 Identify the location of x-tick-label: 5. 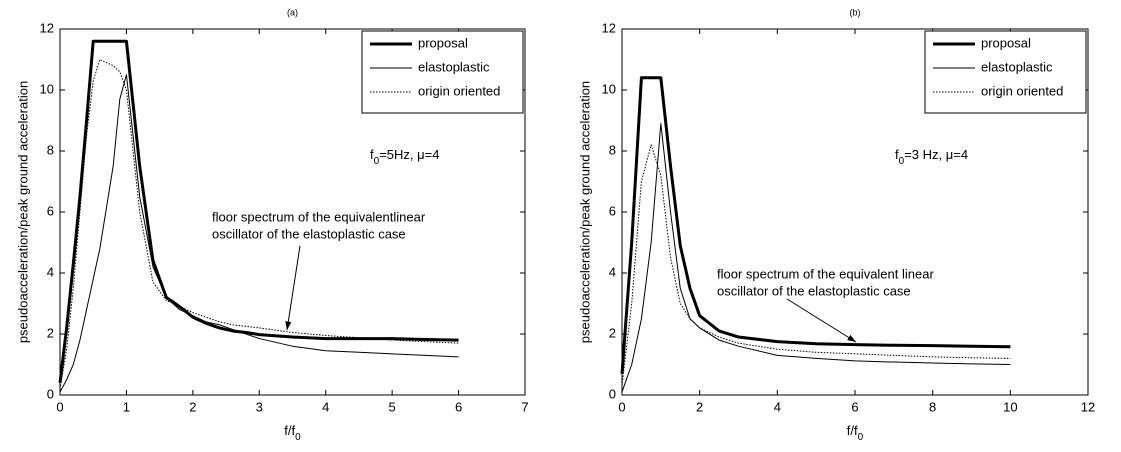
(392, 406).